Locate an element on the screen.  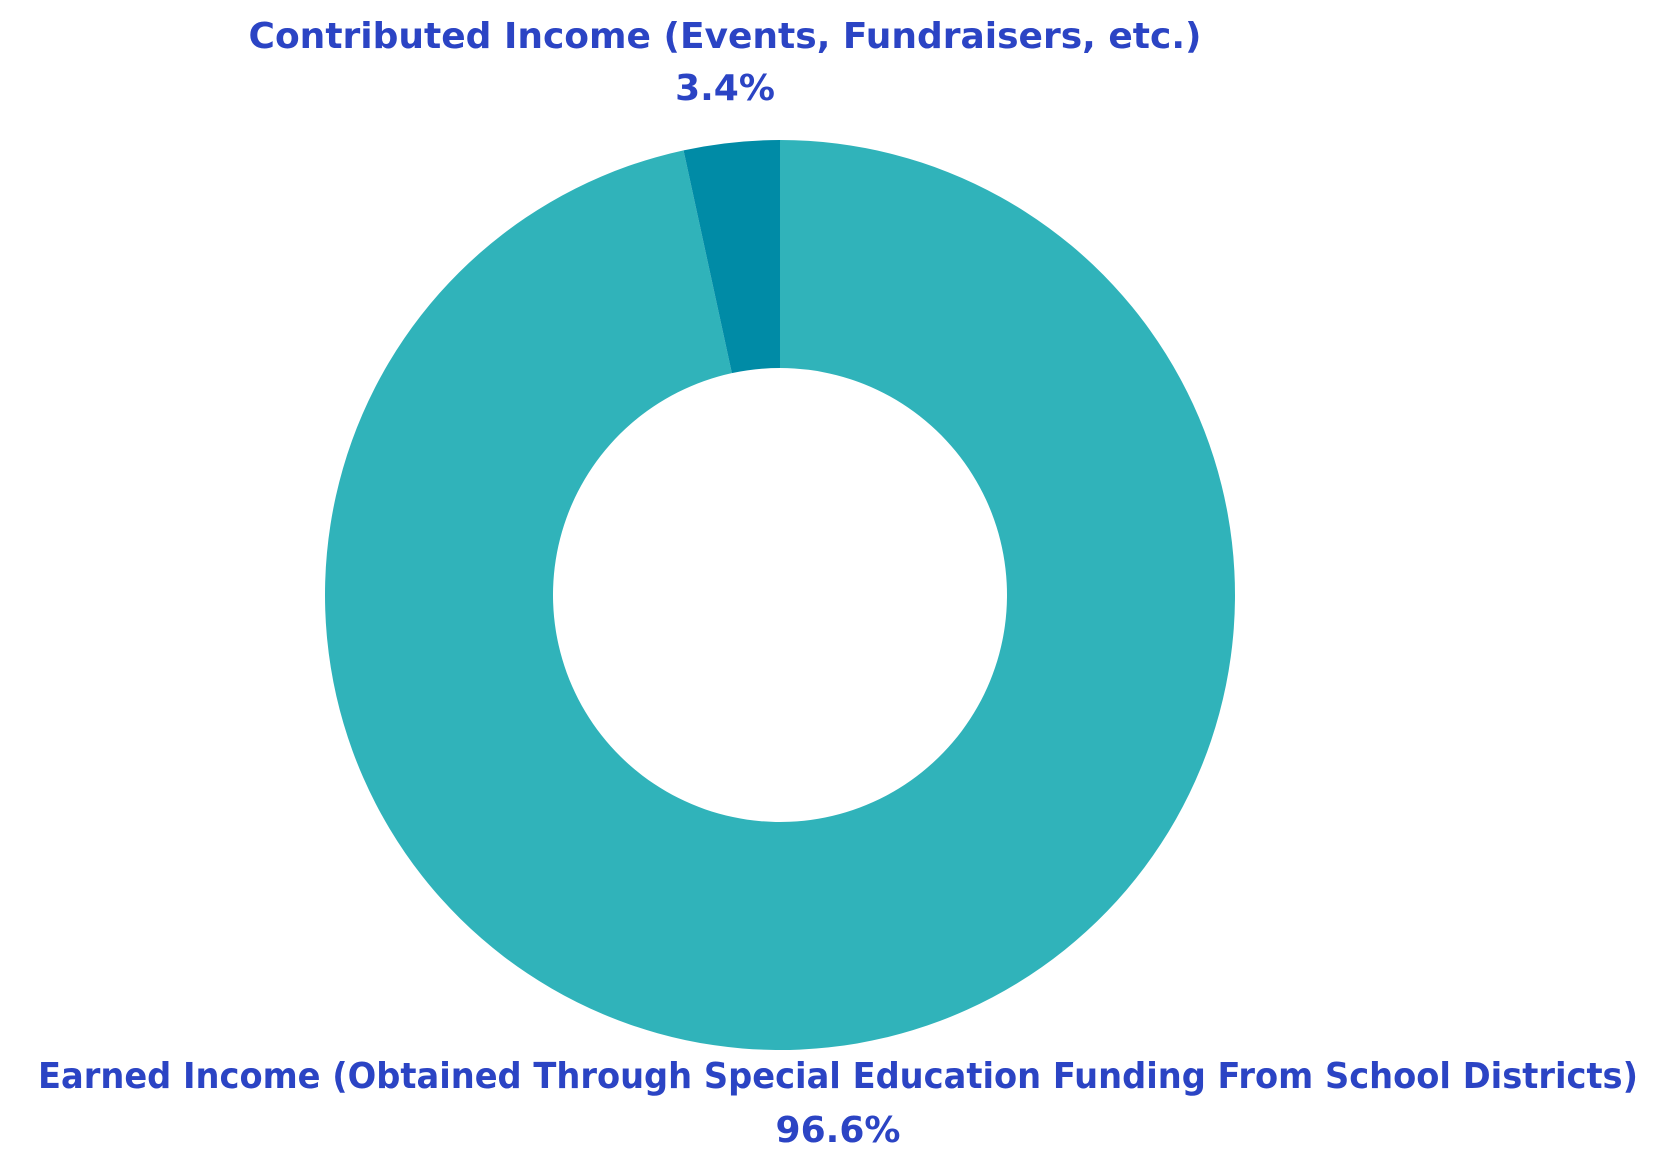
slice-value-earned-income: 96.6% is located at coordinates (838, 1130).